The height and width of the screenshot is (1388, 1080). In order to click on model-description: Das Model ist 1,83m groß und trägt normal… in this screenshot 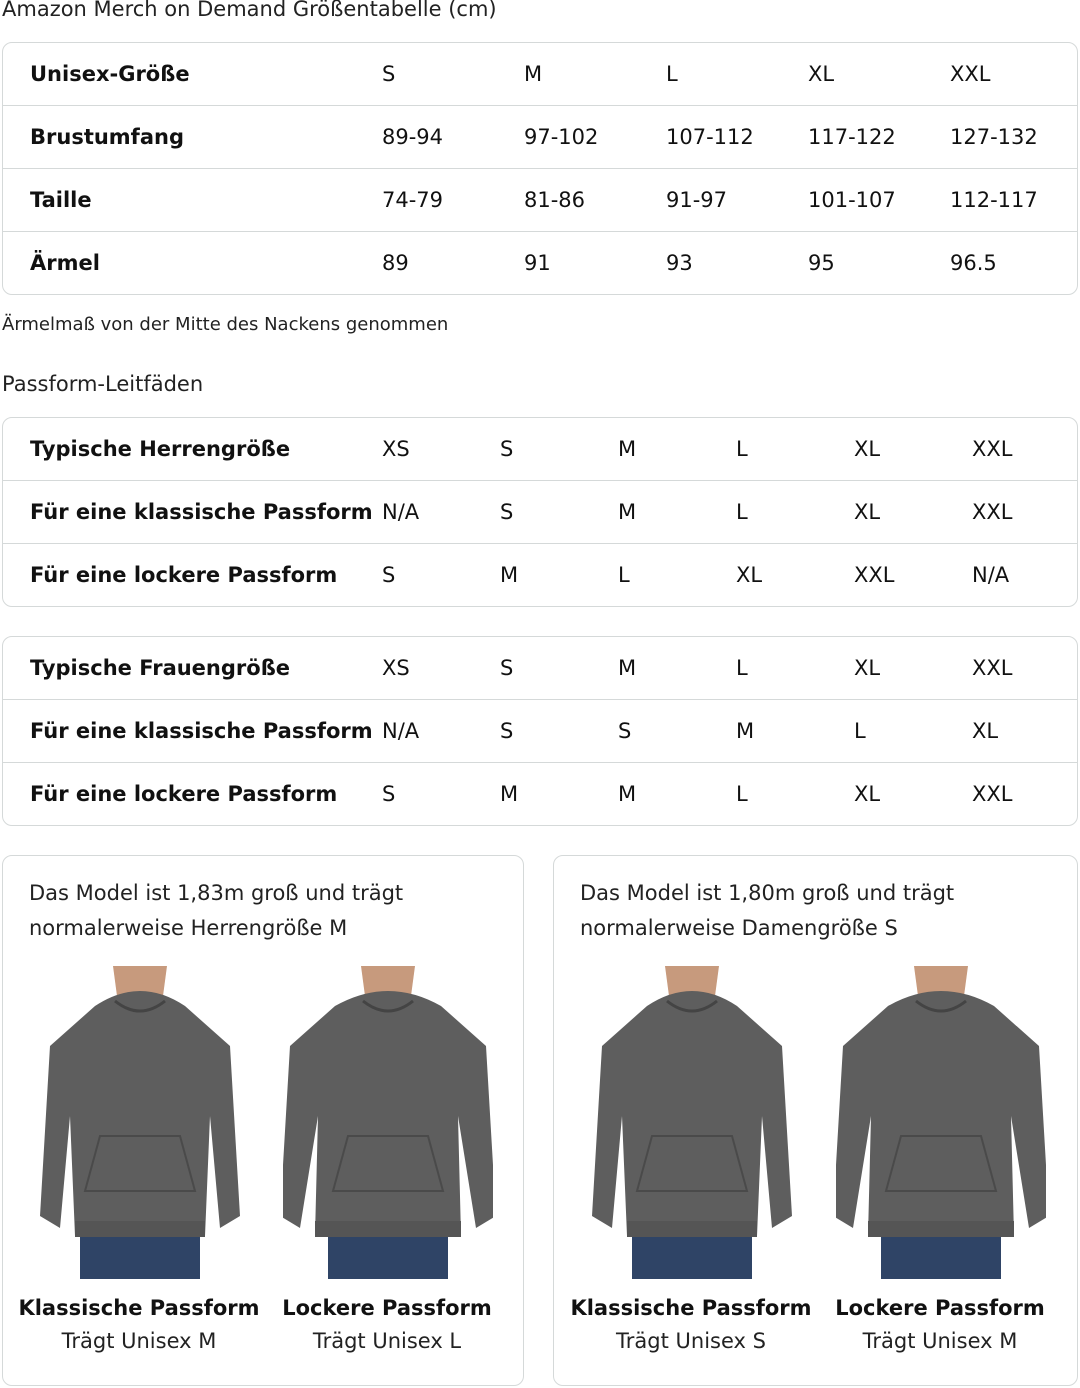, I will do `click(216, 910)`.